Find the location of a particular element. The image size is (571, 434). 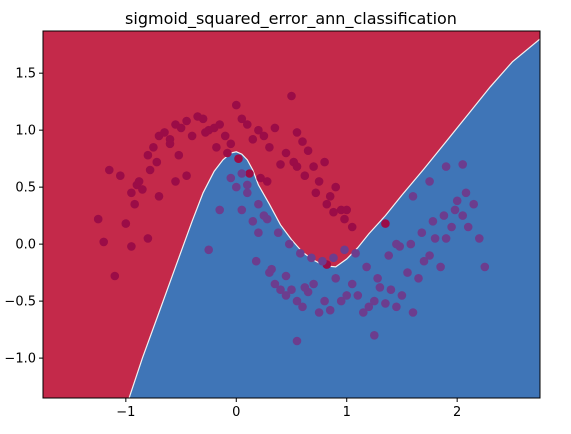

x-tick-label: 0 is located at coordinates (236, 412).